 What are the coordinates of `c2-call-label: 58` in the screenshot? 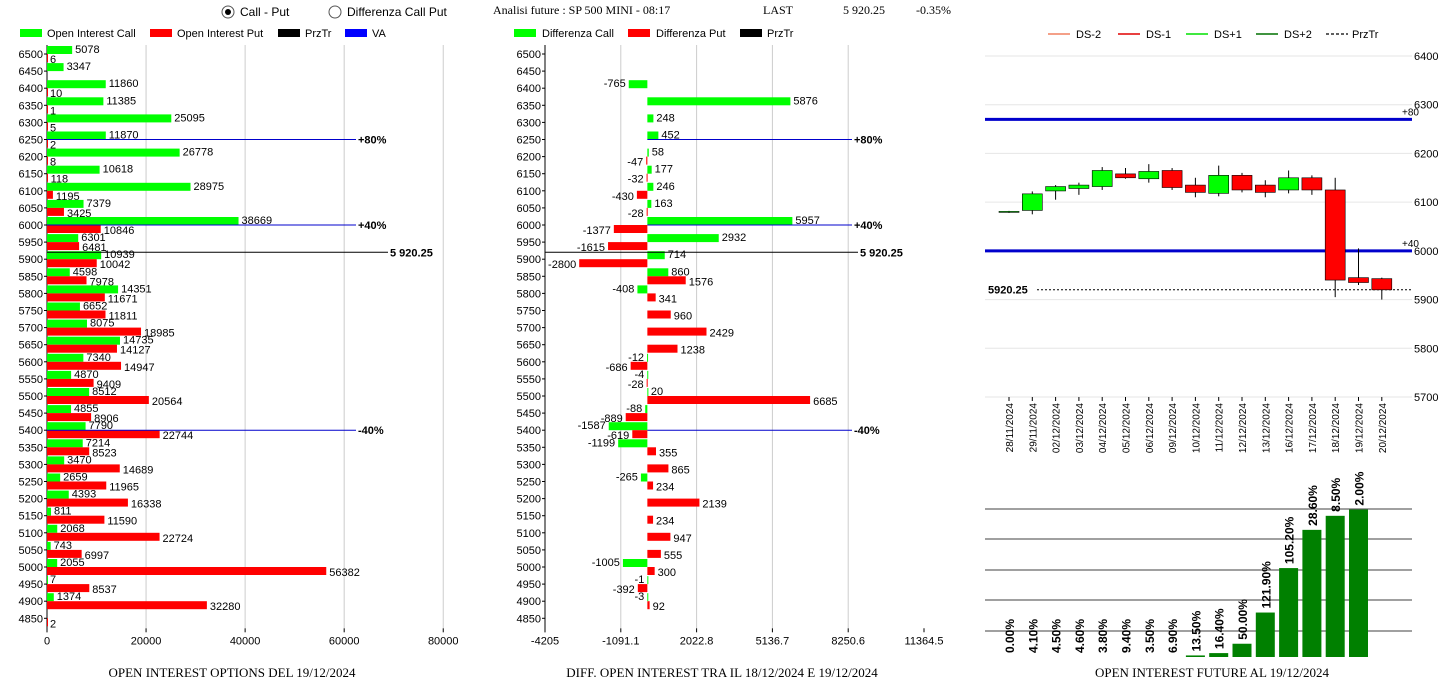 It's located at (658, 153).